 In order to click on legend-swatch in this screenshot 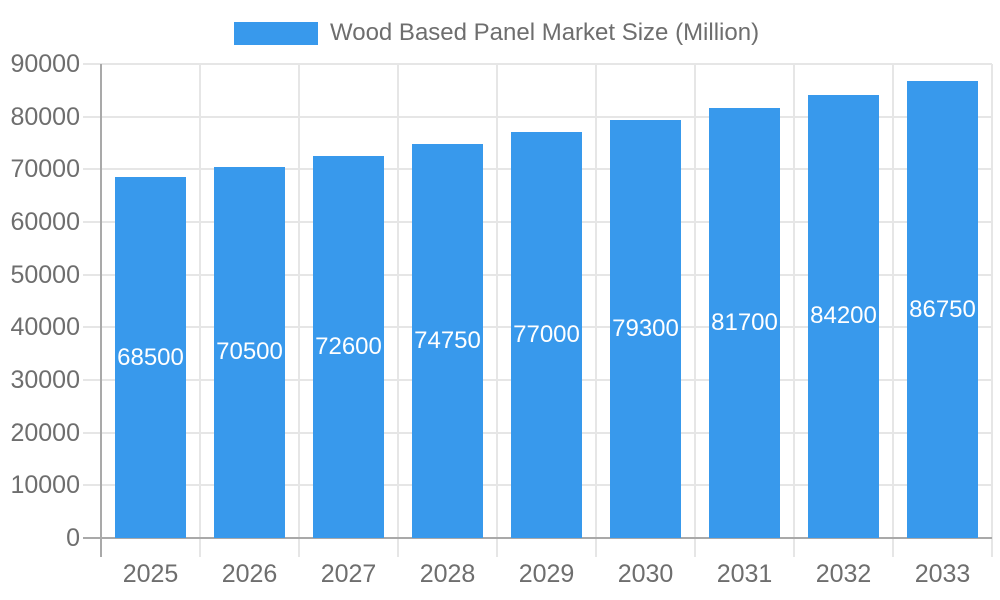, I will do `click(276, 33)`.